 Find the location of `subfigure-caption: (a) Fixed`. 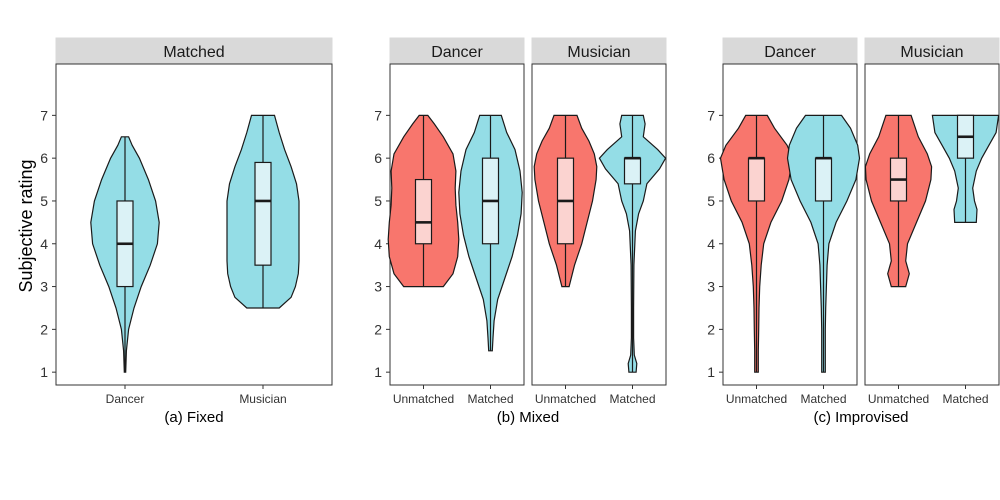

subfigure-caption: (a) Fixed is located at coordinates (193, 417).